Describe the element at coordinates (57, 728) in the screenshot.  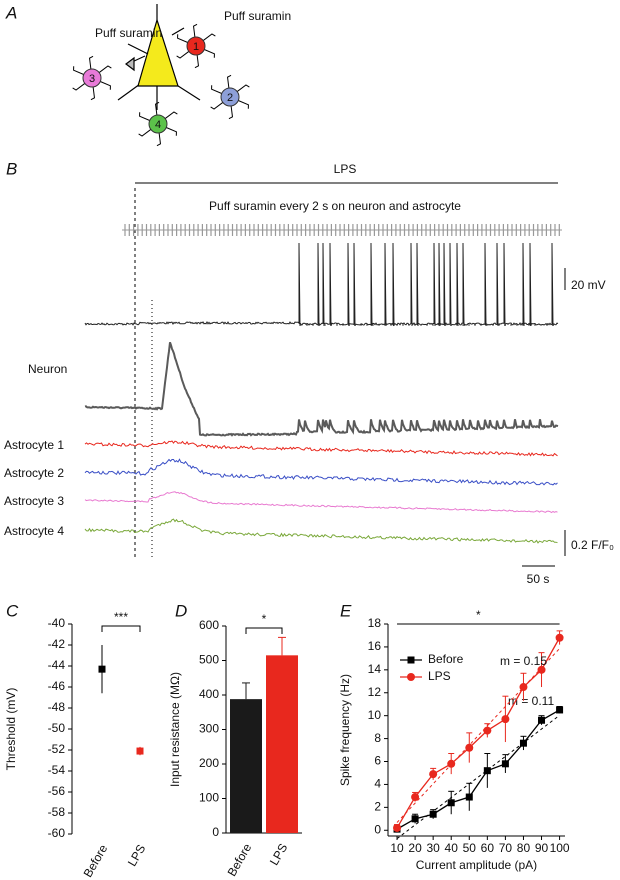
I see `y-tick-label: -50` at that location.